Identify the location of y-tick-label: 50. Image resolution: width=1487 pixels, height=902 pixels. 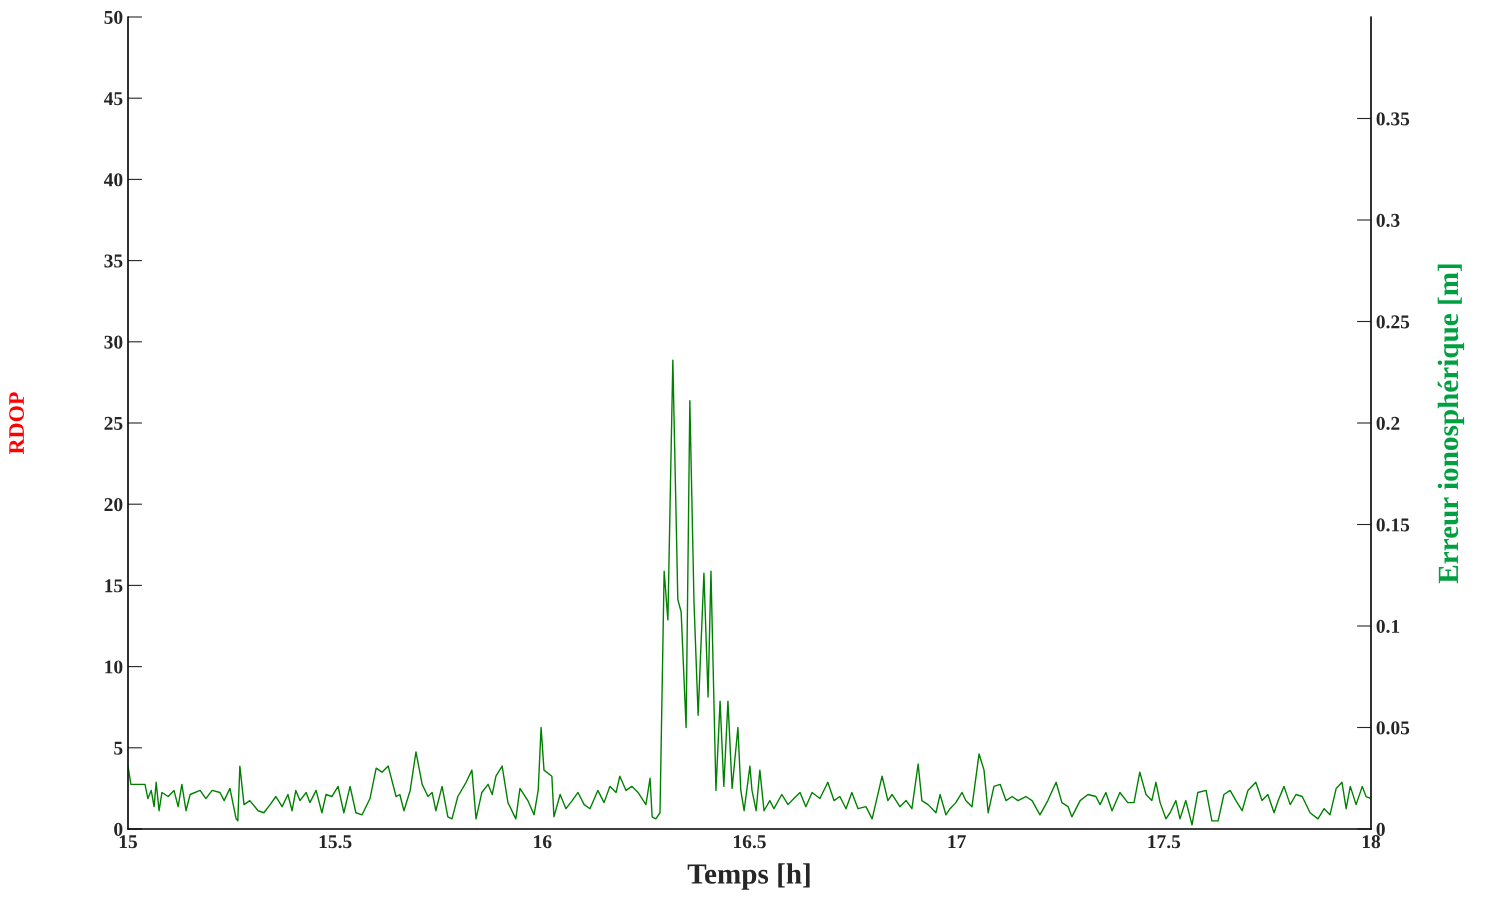
(113, 17).